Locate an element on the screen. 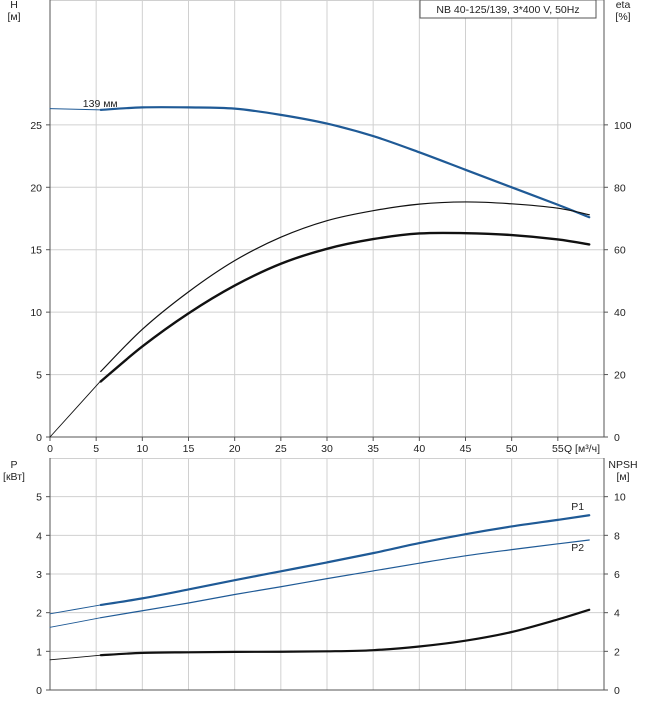  x-tick-label: 35 is located at coordinates (373, 449).